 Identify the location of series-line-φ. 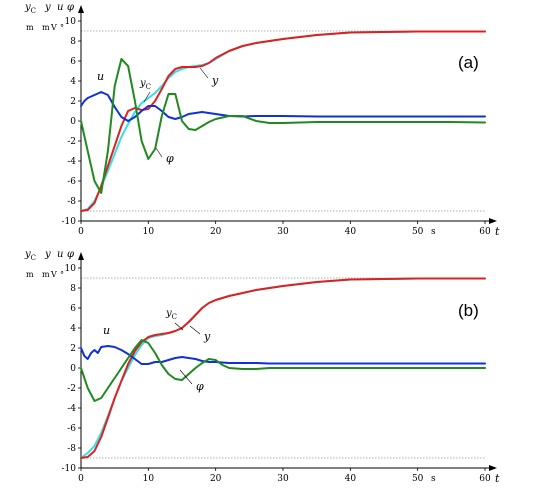
(283, 370).